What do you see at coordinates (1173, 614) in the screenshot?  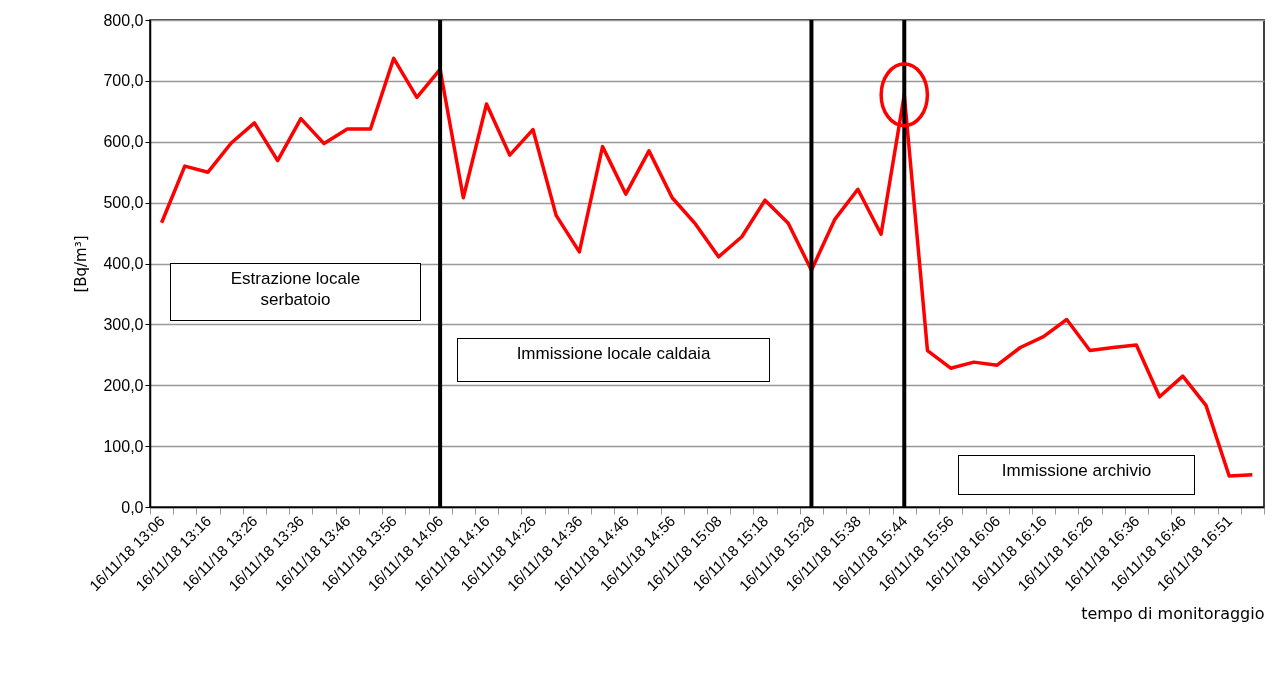 I see `x-axis-title: tempo di monitoraggio` at bounding box center [1173, 614].